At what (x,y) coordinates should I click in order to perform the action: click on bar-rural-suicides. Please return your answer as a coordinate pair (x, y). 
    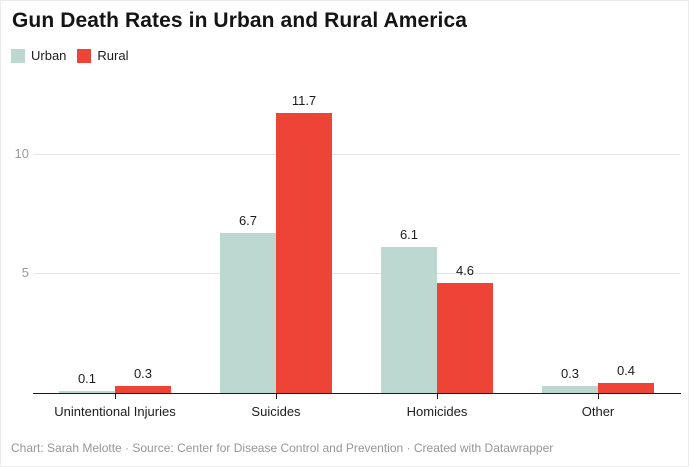
    Looking at the image, I should click on (304, 253).